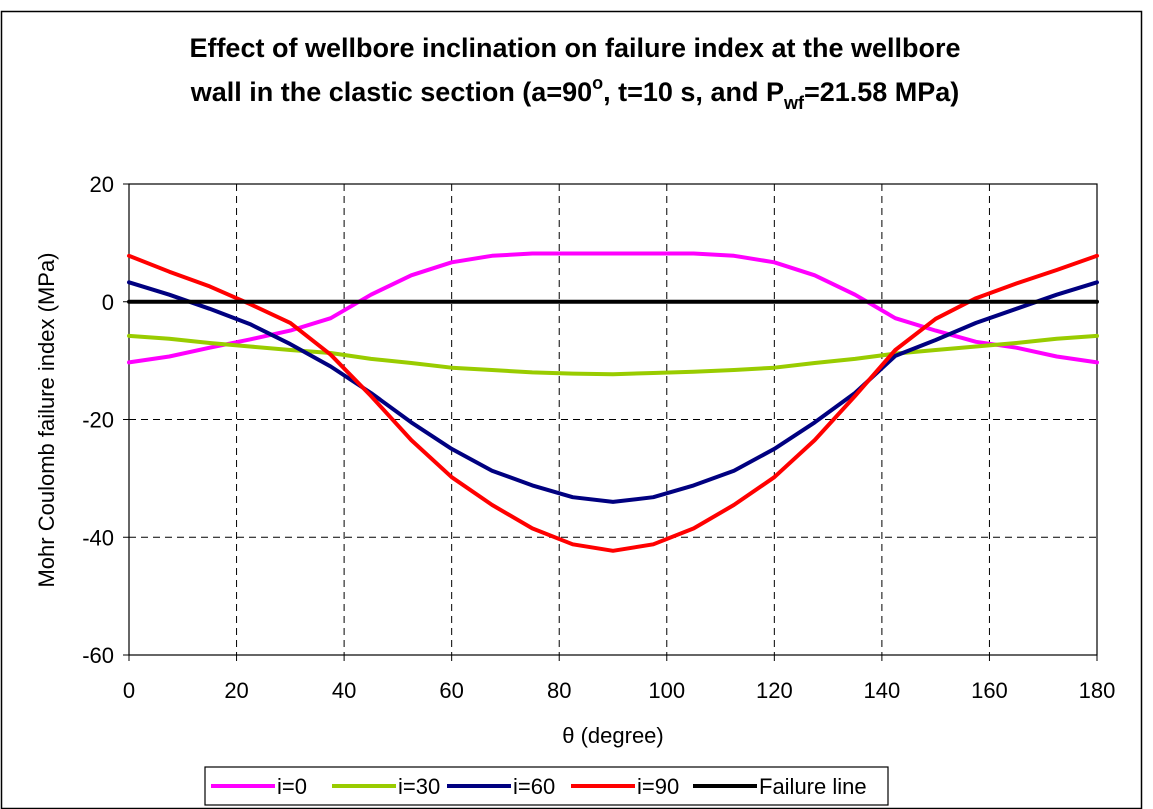 The image size is (1153, 809). I want to click on title-line2-suffix: =21.58 MPa), so click(881, 92).